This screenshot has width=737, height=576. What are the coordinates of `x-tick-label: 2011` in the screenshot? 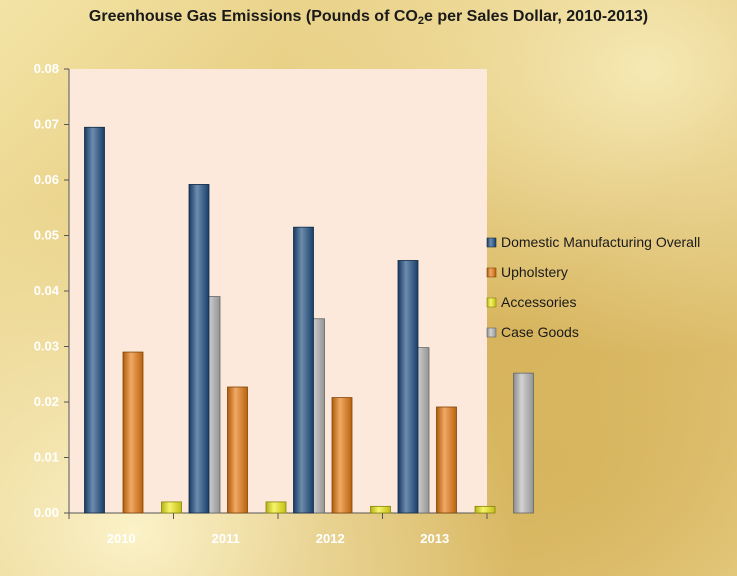 It's located at (226, 538).